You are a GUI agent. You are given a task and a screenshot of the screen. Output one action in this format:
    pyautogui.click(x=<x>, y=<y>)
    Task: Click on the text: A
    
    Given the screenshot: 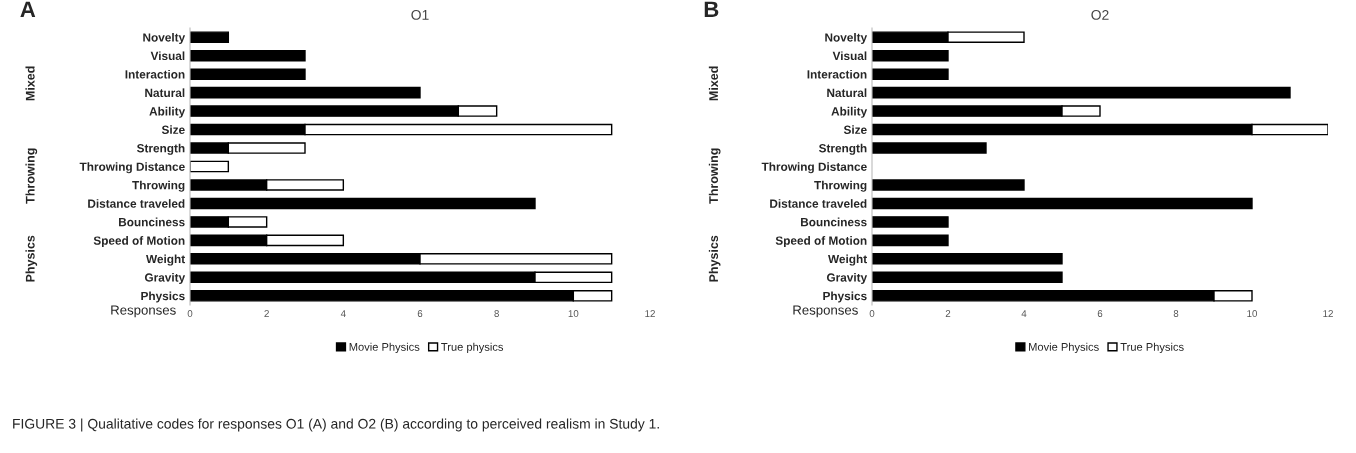 What is the action you would take?
    pyautogui.click(x=28, y=9)
    